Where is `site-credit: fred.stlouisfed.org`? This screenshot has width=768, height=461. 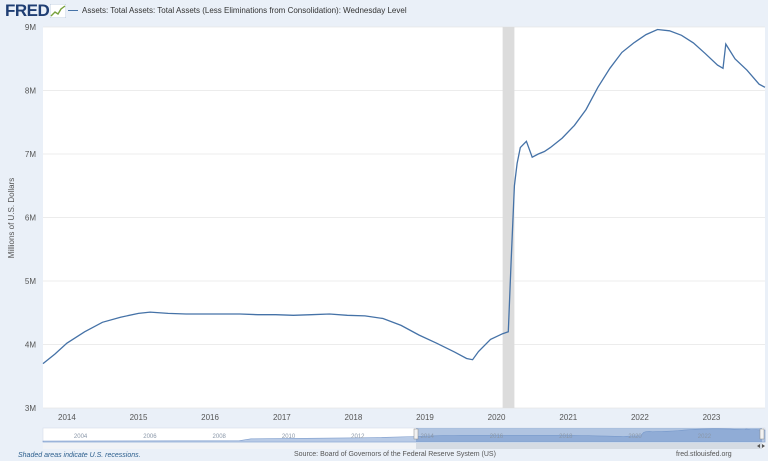 site-credit: fred.stlouisfed.org is located at coordinates (704, 454).